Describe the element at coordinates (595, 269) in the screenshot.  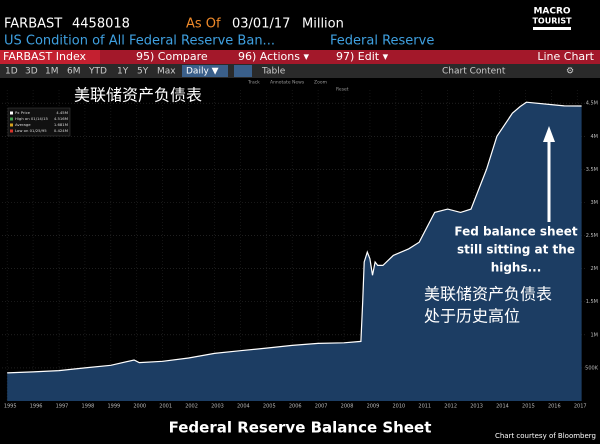
I see `y-tick-label: 2M` at that location.